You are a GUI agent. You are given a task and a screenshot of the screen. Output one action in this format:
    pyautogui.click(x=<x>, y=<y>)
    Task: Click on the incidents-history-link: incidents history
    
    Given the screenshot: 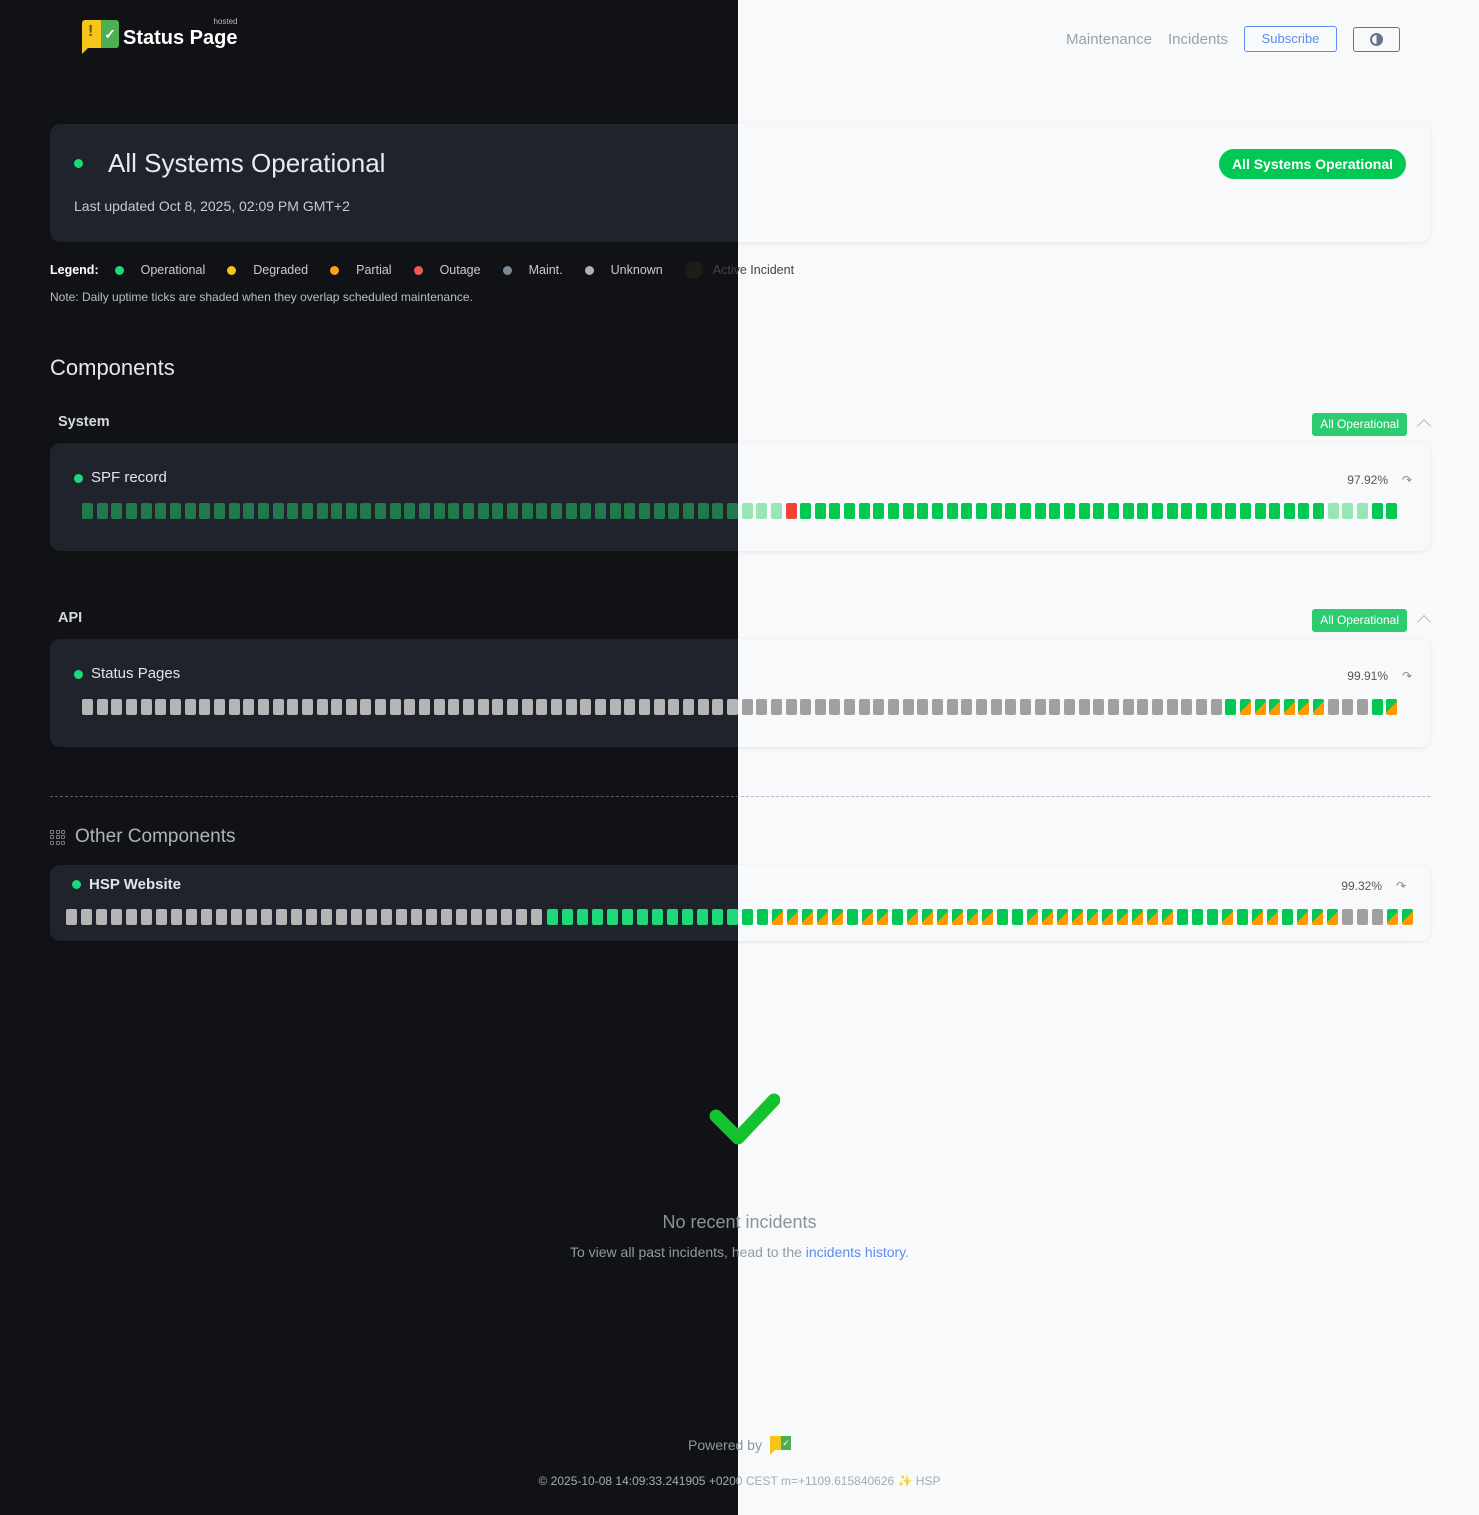 What is the action you would take?
    pyautogui.click(x=855, y=1252)
    